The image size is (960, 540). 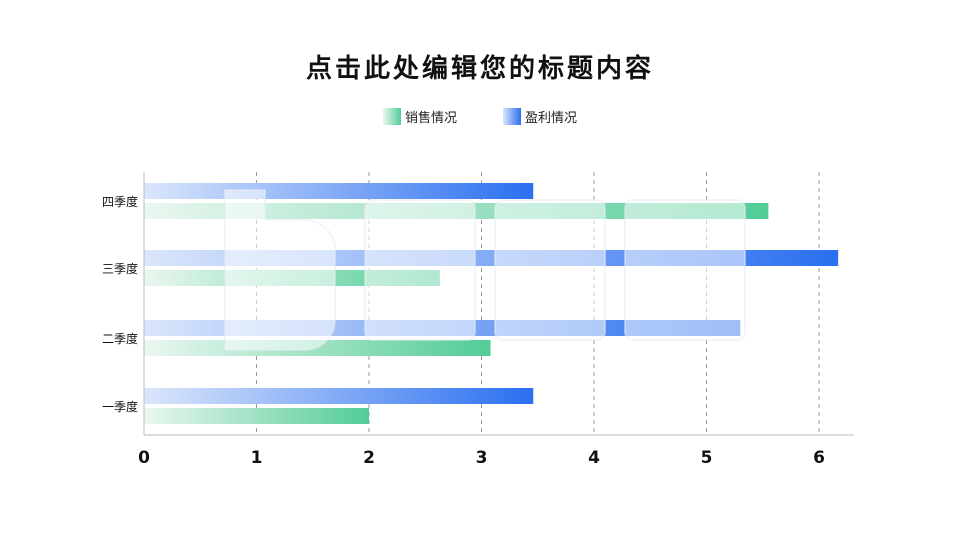 I want to click on category-label: 二季度, so click(x=120, y=338).